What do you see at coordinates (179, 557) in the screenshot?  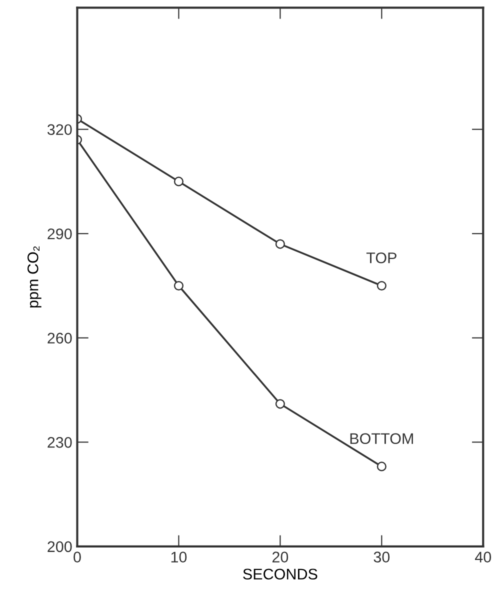 I see `x-tick-label: 10` at bounding box center [179, 557].